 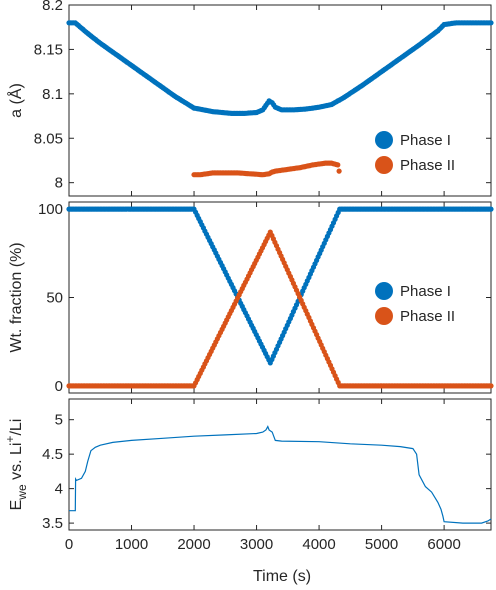 I want to click on y-axis-label-main: E, so click(x=16, y=505).